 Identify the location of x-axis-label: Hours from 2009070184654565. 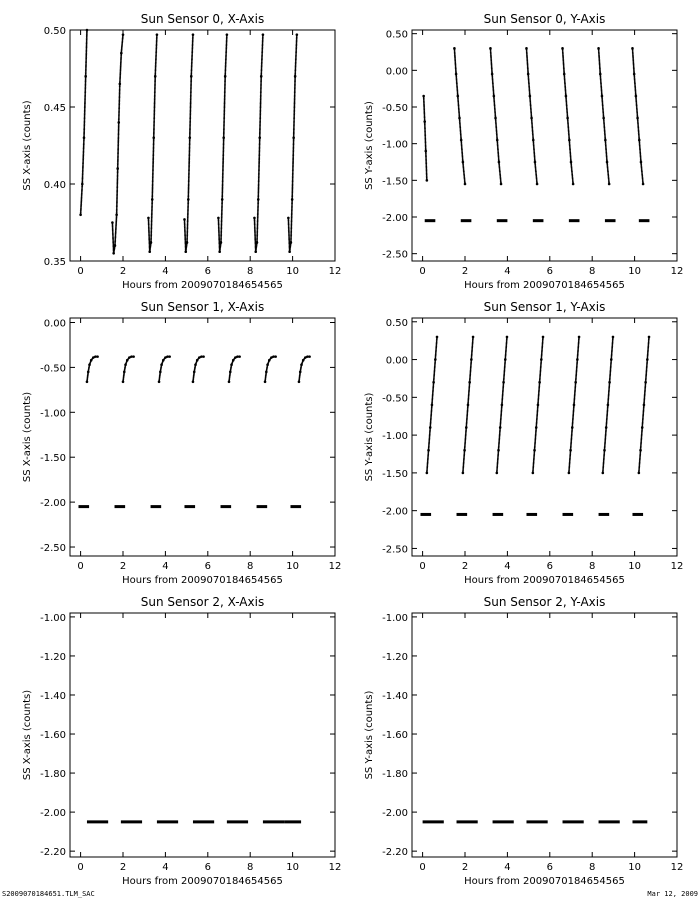
(202, 285).